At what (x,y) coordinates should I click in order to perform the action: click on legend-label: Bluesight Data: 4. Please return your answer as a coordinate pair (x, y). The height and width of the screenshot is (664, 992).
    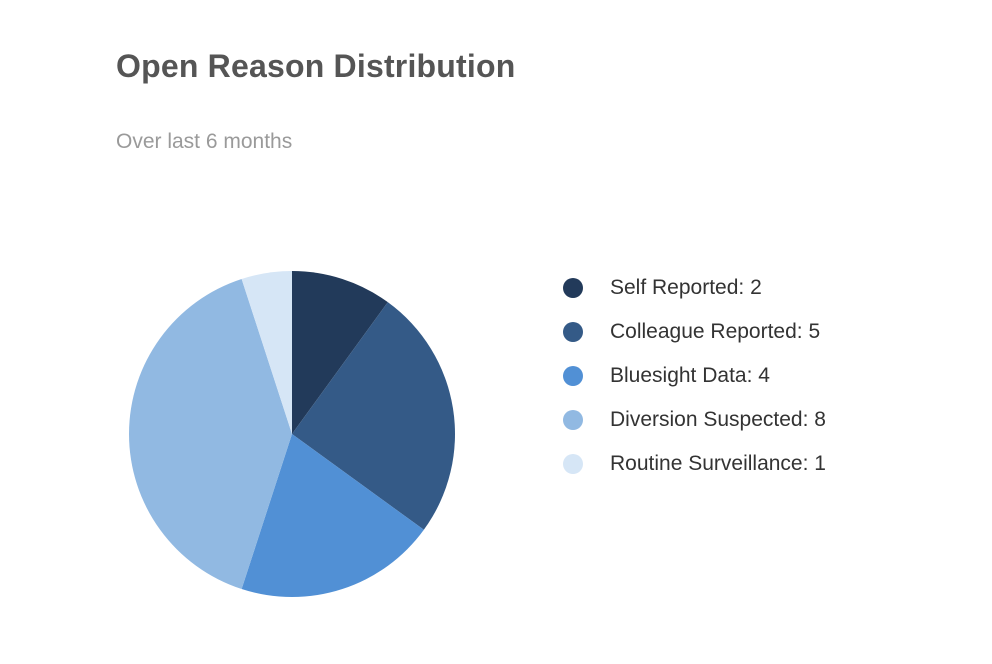
    Looking at the image, I should click on (690, 375).